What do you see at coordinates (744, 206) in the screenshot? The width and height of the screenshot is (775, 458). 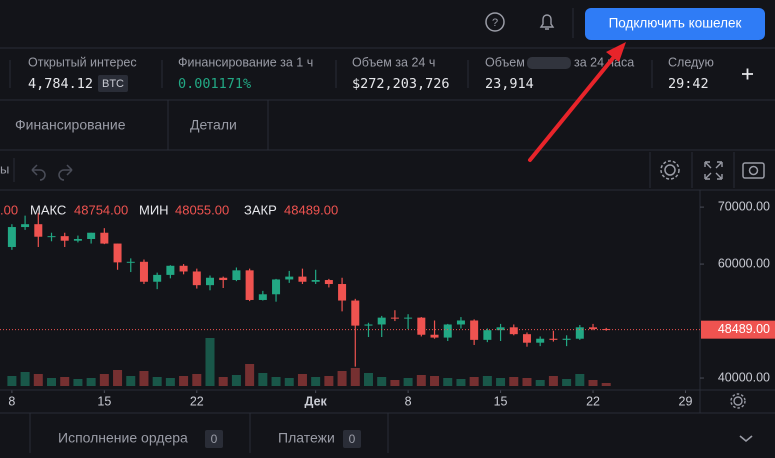 I see `y-tick-label: 70000.00` at bounding box center [744, 206].